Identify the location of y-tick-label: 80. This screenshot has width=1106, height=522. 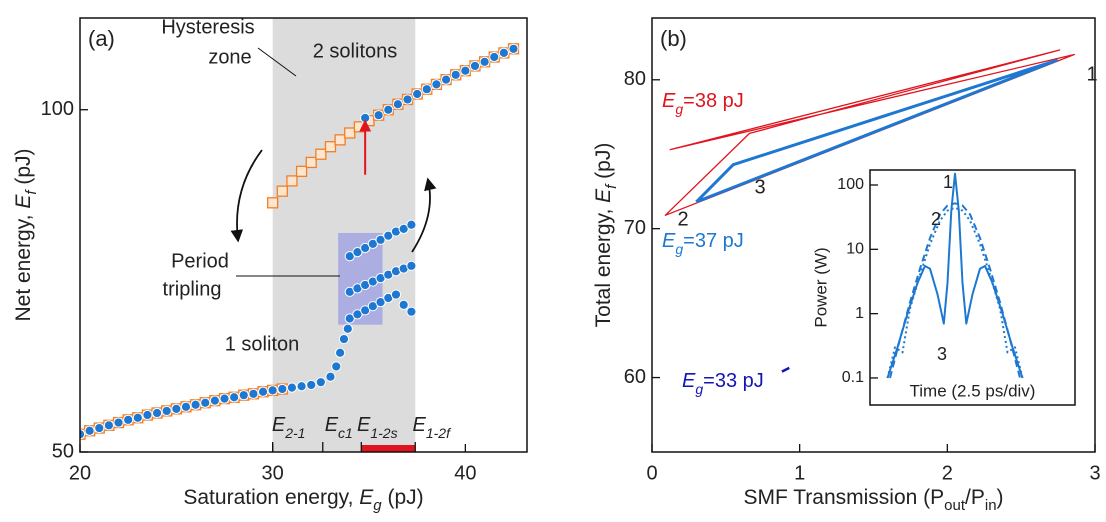
(635, 79).